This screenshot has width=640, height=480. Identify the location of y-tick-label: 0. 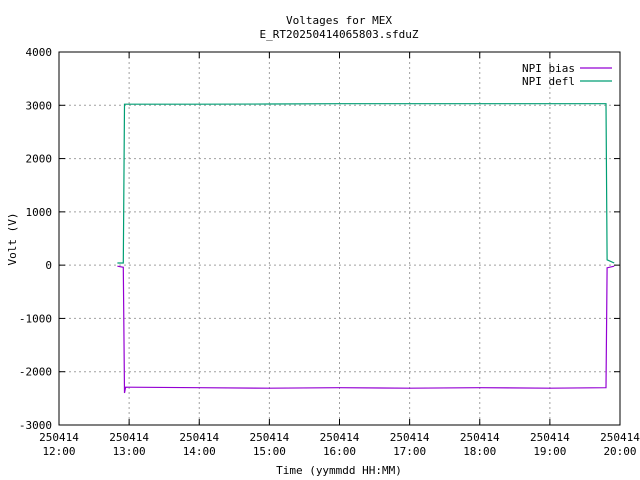
(48, 265).